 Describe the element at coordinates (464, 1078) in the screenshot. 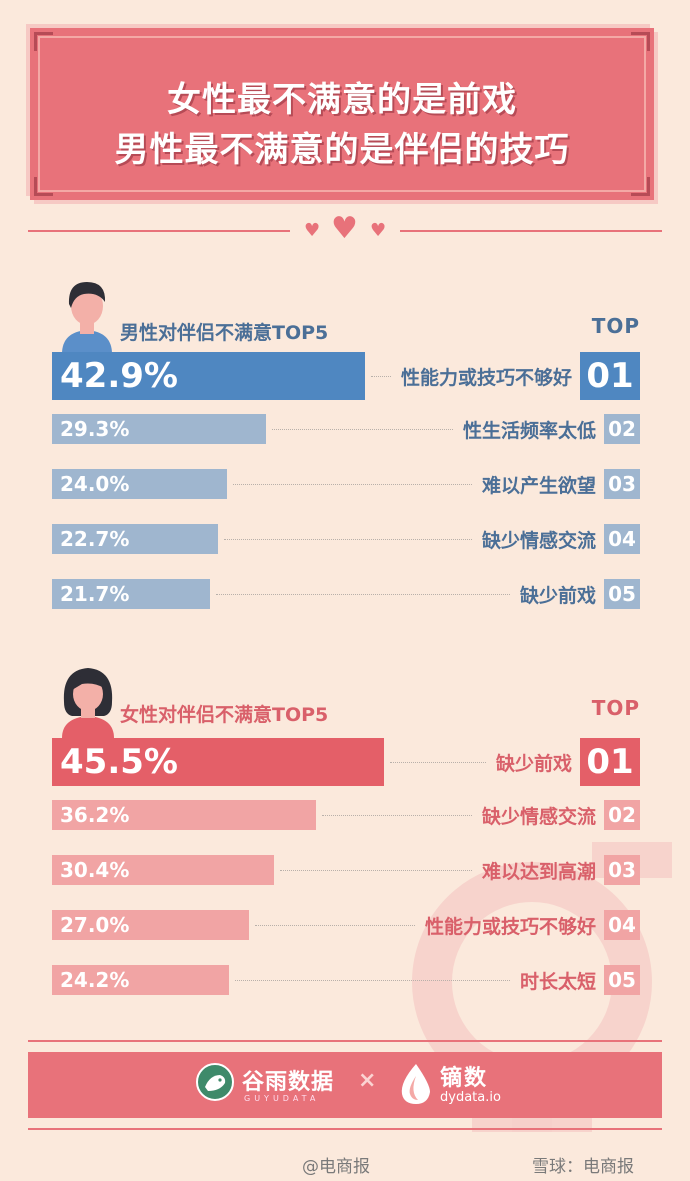

I see `dydata-logo-name: 镝数` at that location.